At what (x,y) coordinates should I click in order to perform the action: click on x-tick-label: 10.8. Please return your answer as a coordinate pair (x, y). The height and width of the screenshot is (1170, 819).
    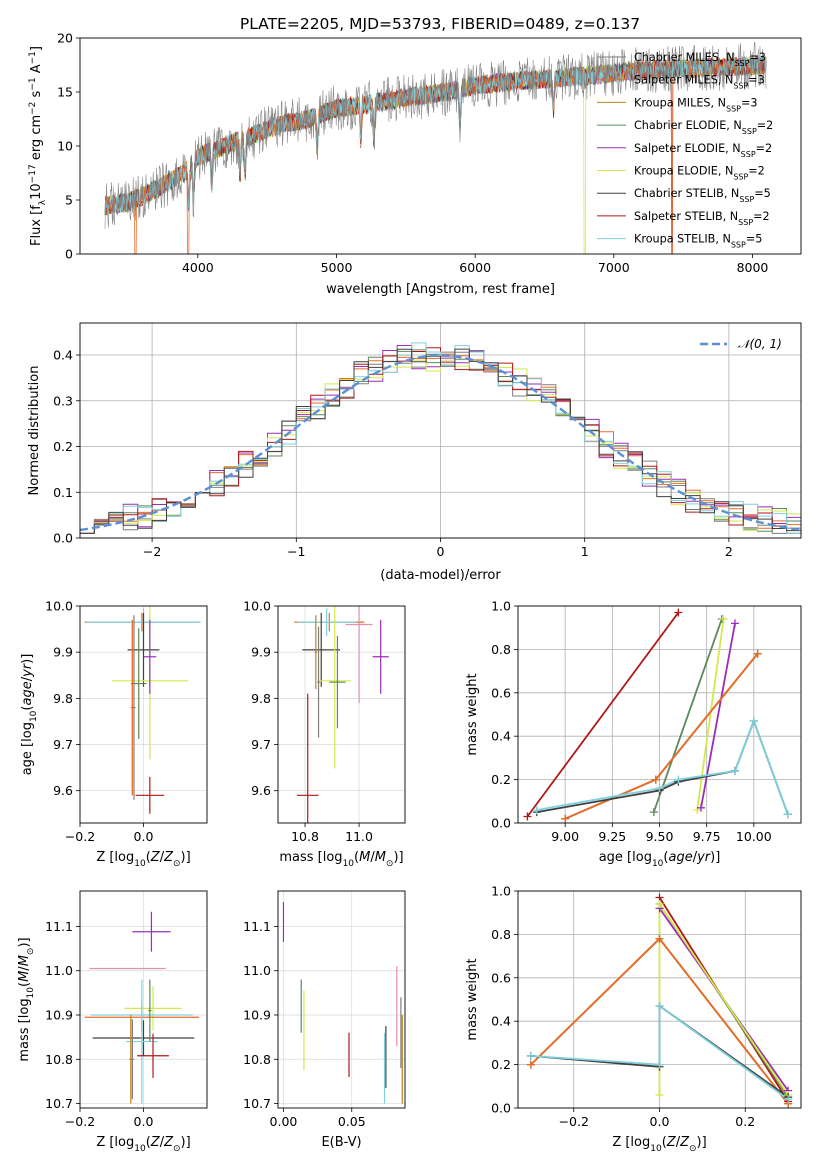
    Looking at the image, I should click on (305, 836).